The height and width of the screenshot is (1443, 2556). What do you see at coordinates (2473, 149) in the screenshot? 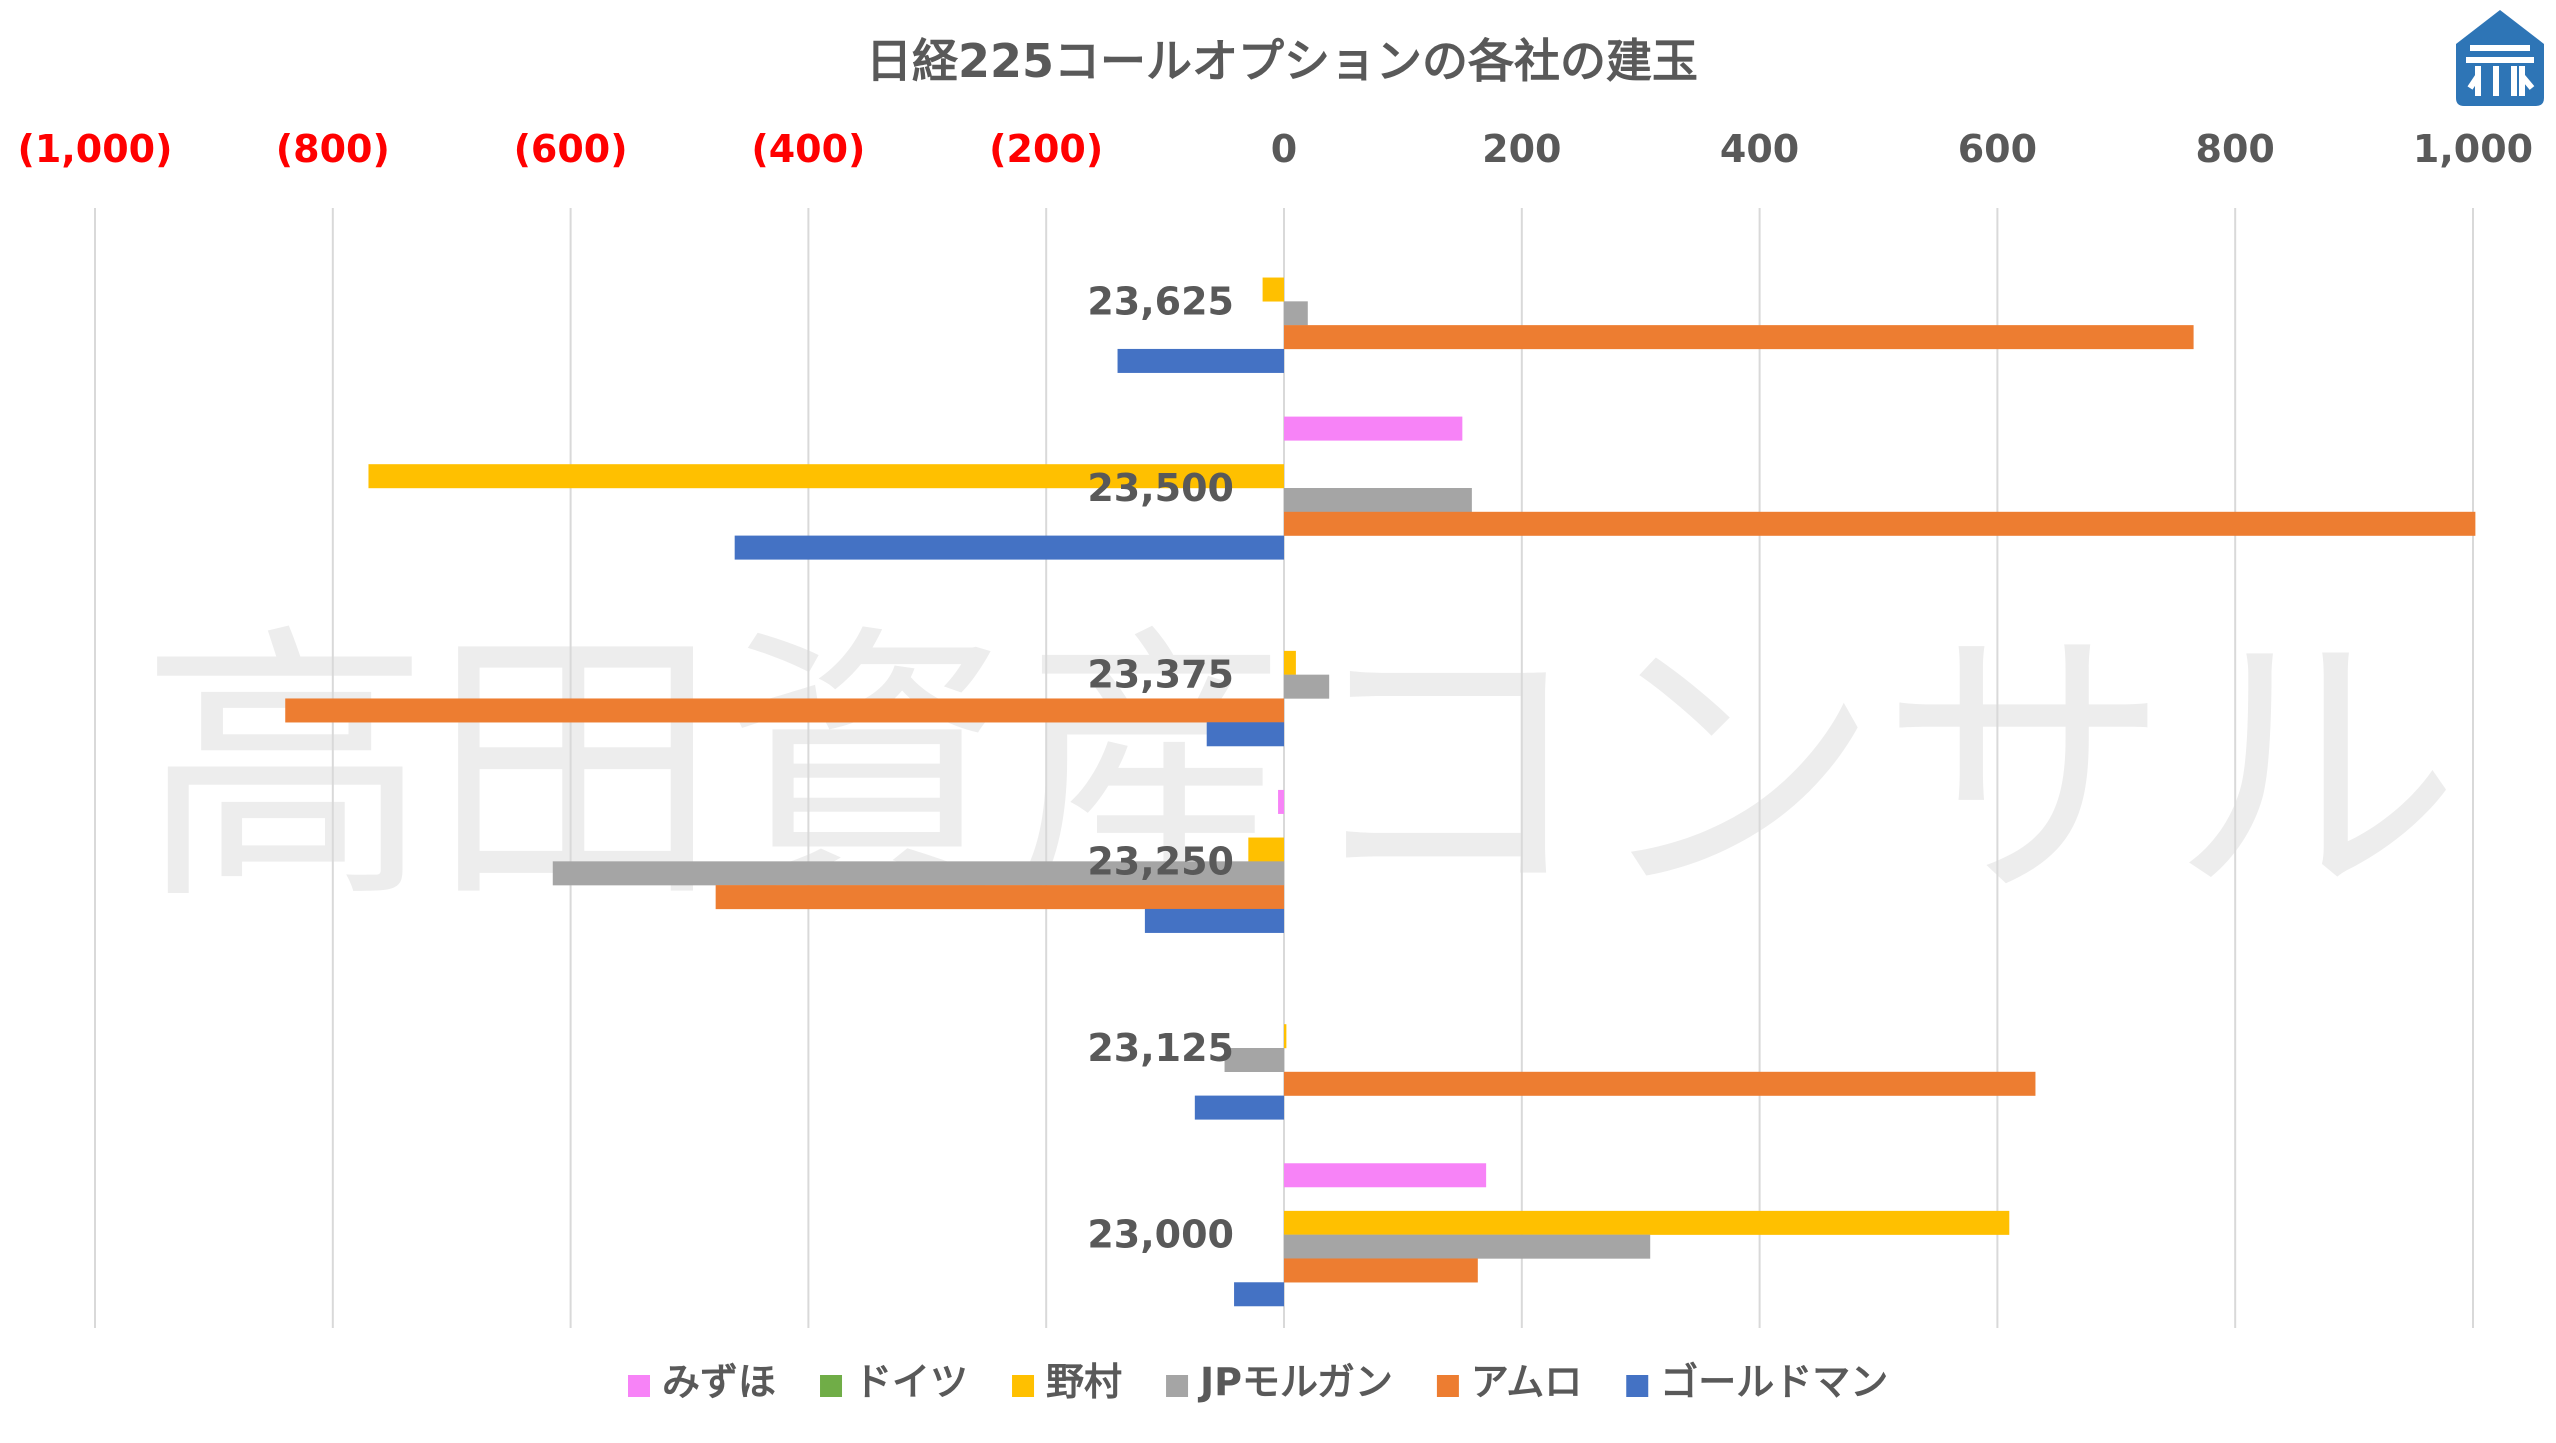
I see `x-tick-label: 1,000` at bounding box center [2473, 149].